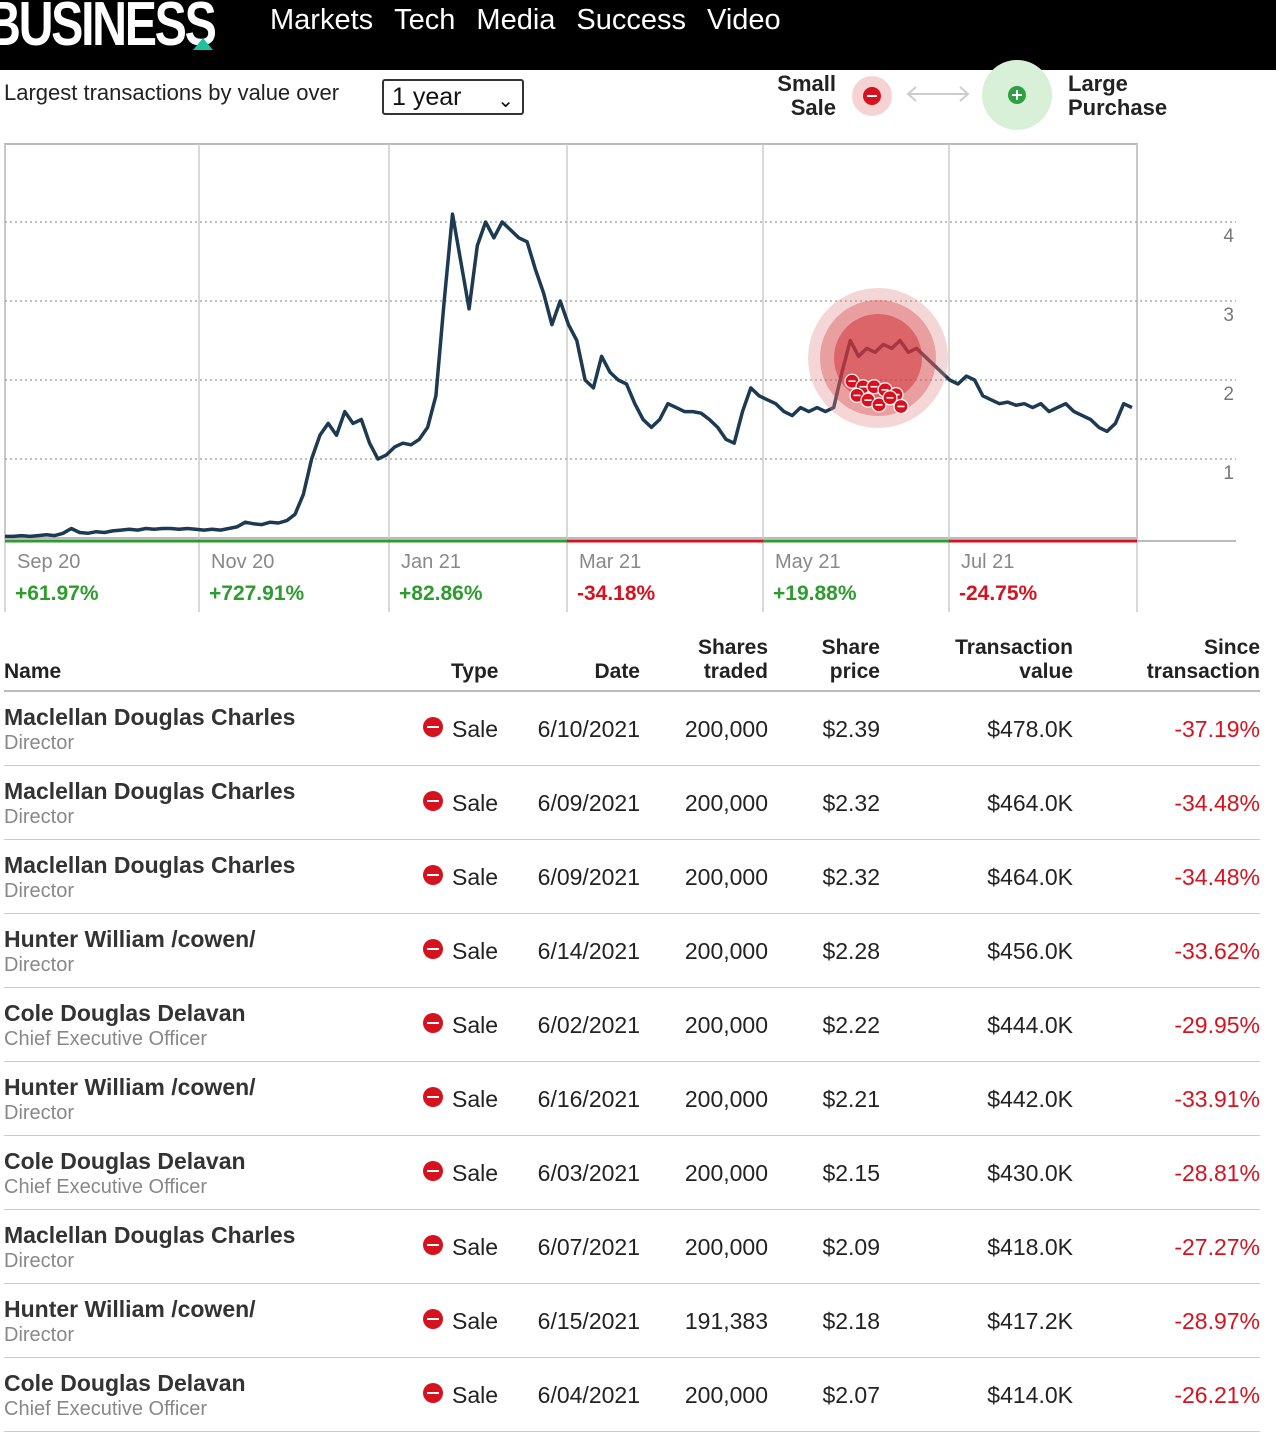 The image size is (1276, 1434). I want to click on double-arrow-icon, so click(938, 94).